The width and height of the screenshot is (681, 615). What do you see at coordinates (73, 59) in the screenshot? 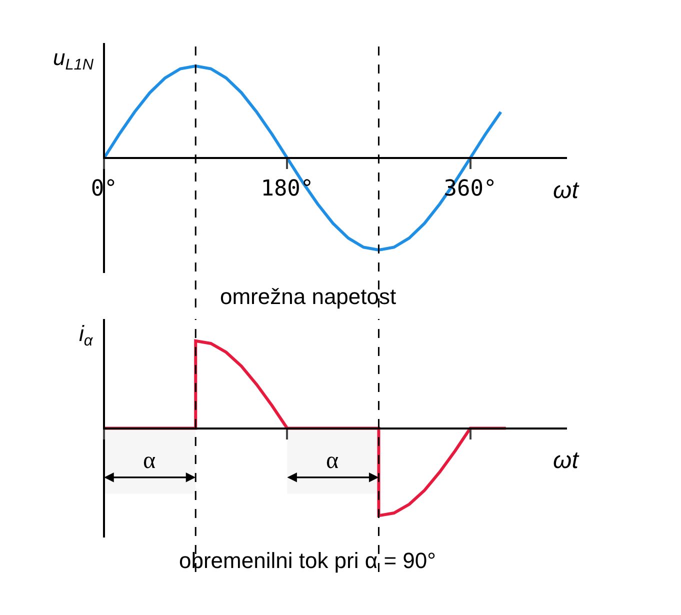
I see `y-axis-title: u$_{L1N}$` at bounding box center [73, 59].